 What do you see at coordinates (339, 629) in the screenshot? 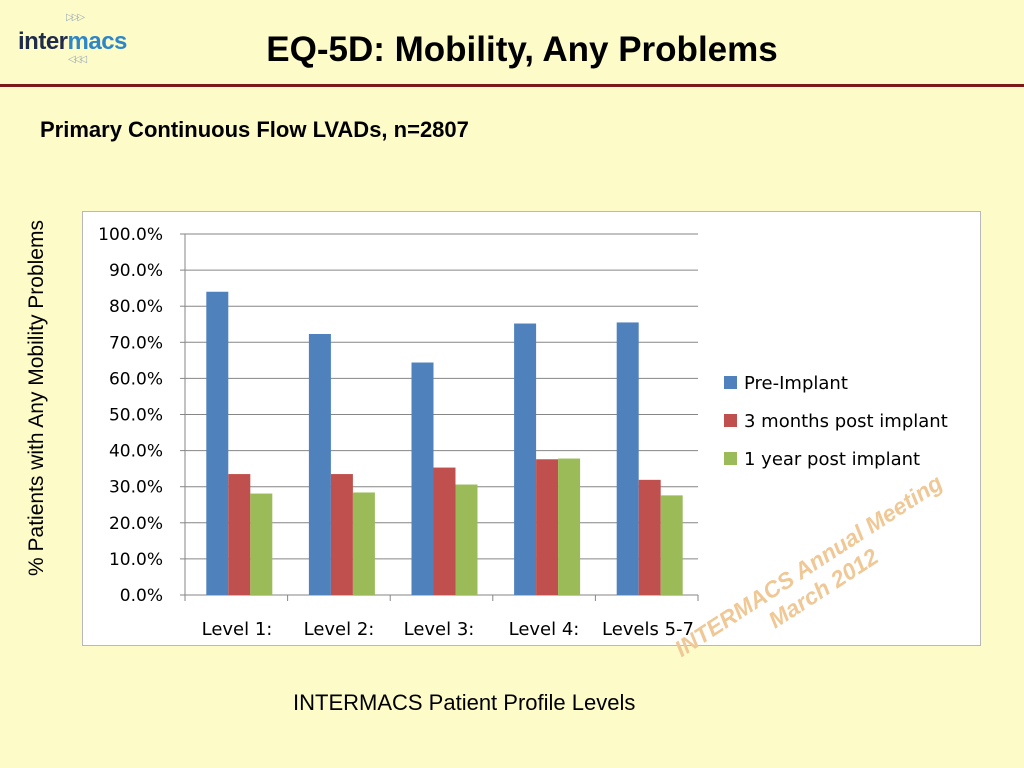
I see `x-tick-label: Level 2:` at bounding box center [339, 629].